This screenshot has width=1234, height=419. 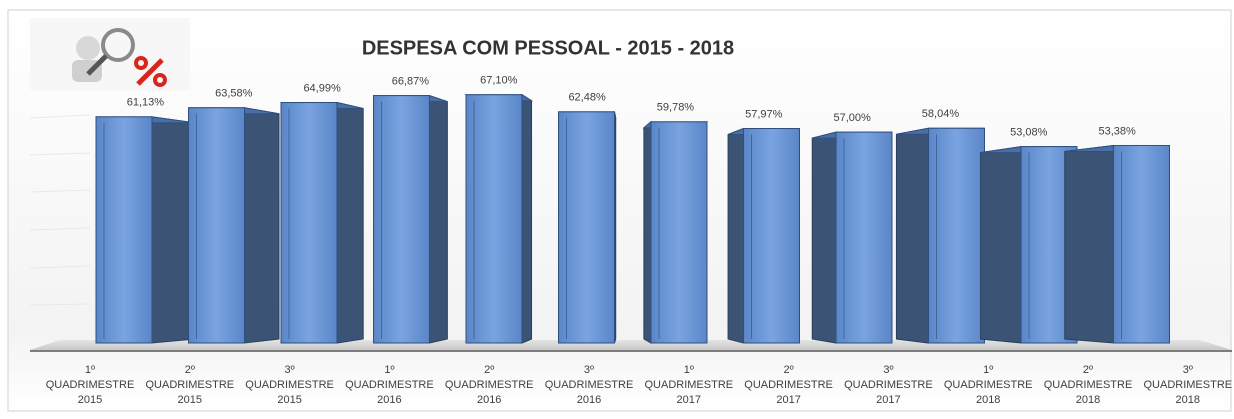 I want to click on value-label: 64,99%, so click(x=322, y=88).